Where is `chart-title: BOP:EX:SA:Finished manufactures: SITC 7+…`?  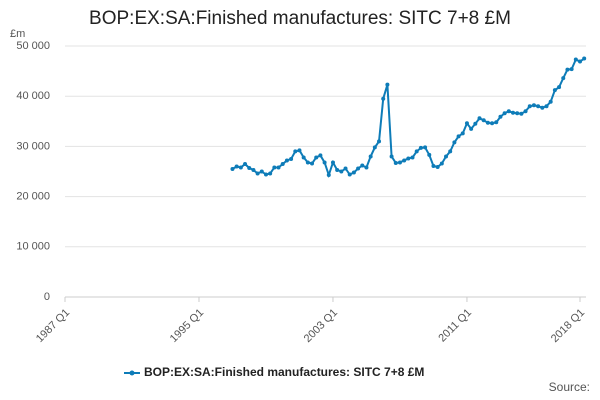
chart-title: BOP:EX:SA:Finished manufactures: SITC 7+… is located at coordinates (300, 18).